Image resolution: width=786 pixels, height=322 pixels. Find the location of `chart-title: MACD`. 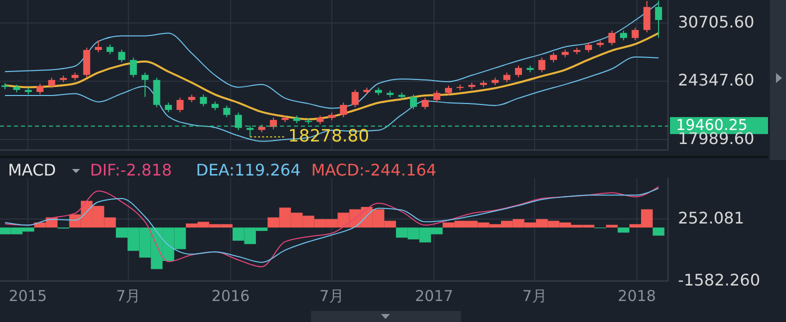

chart-title: MACD is located at coordinates (32, 170).